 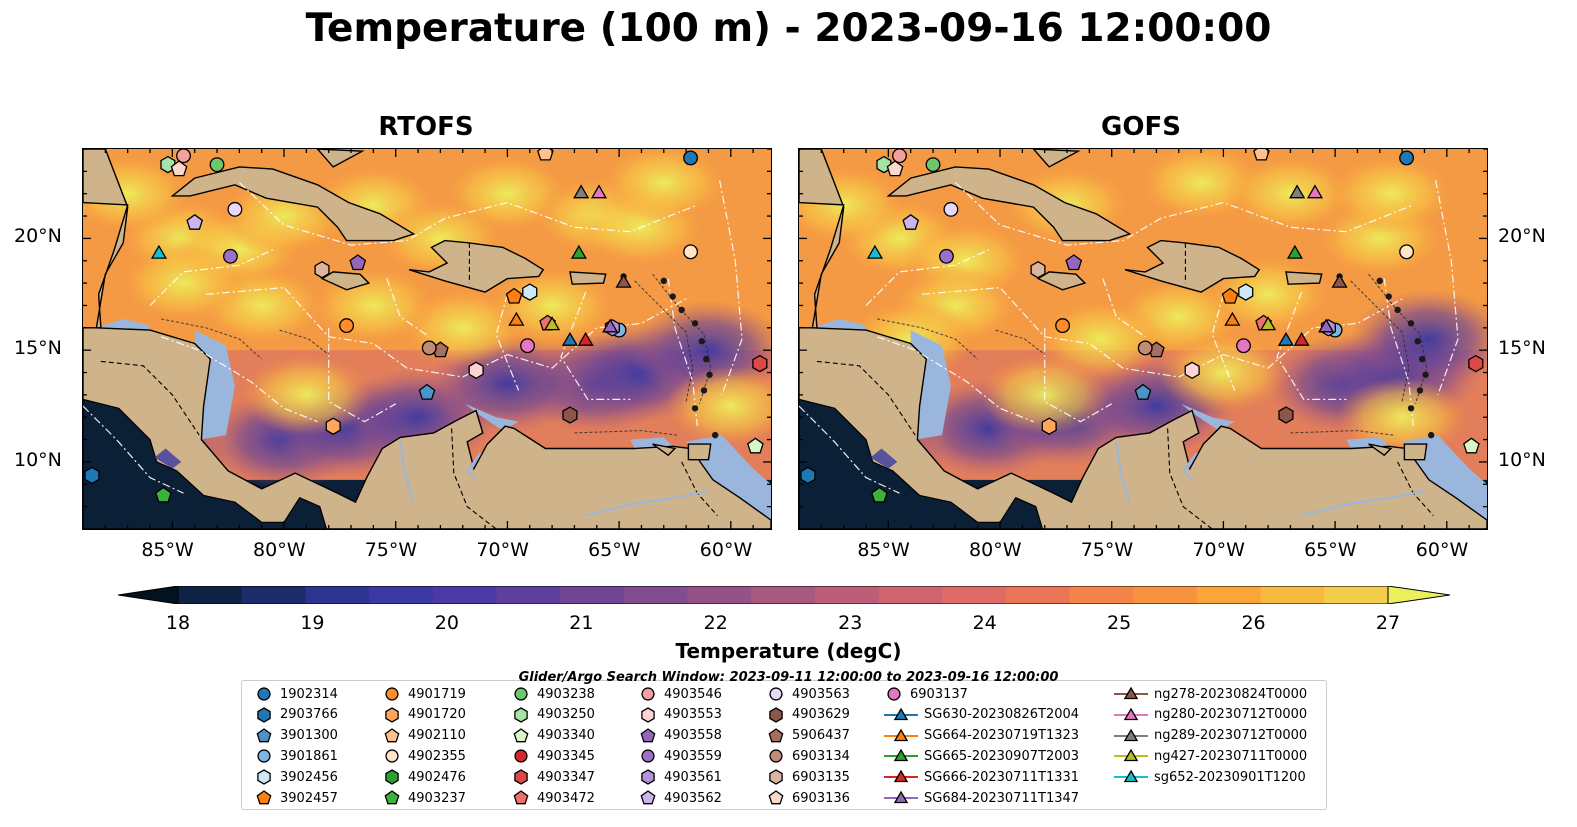 I want to click on legend-item: 4903559, so click(x=680, y=756).